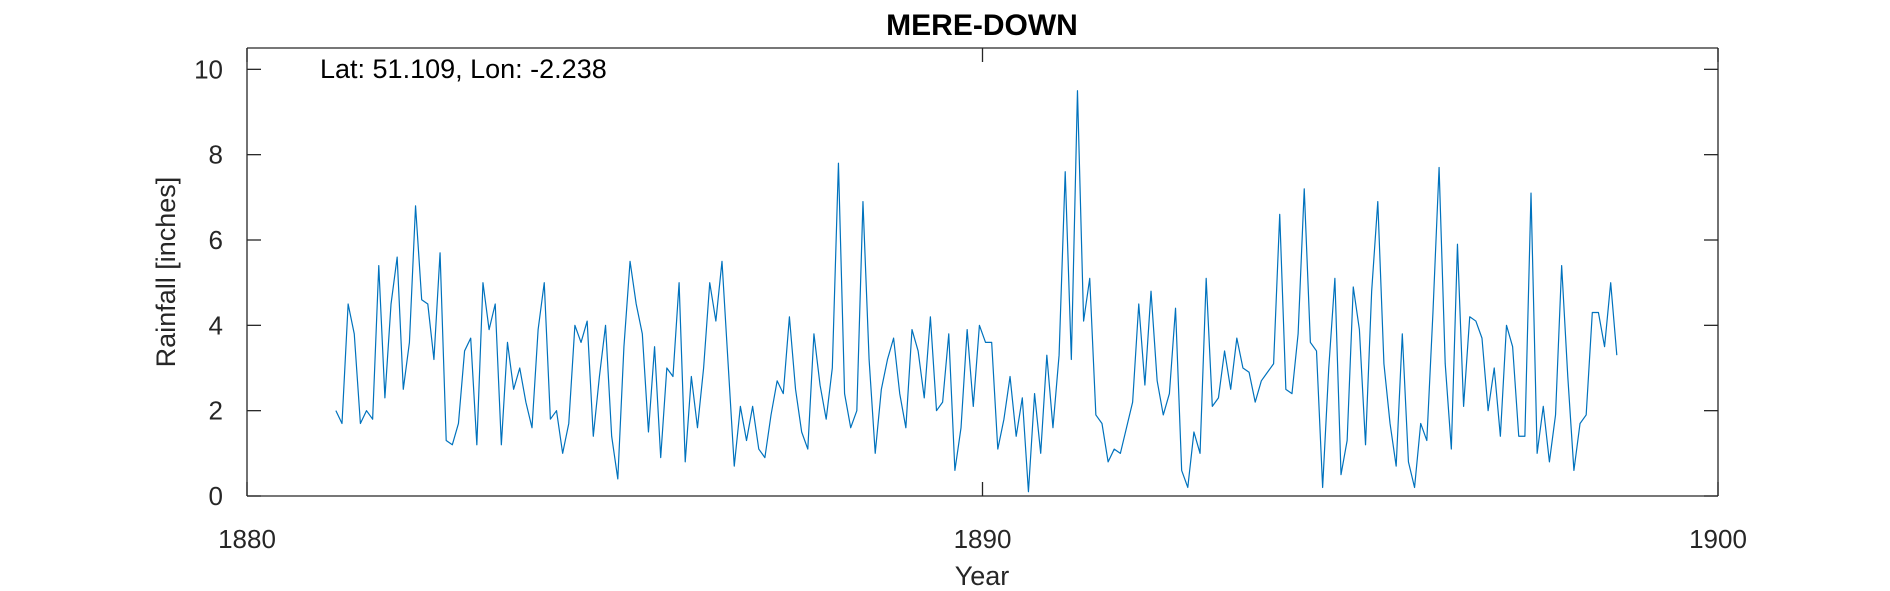  What do you see at coordinates (216, 155) in the screenshot?
I see `y-tick-label: 8` at bounding box center [216, 155].